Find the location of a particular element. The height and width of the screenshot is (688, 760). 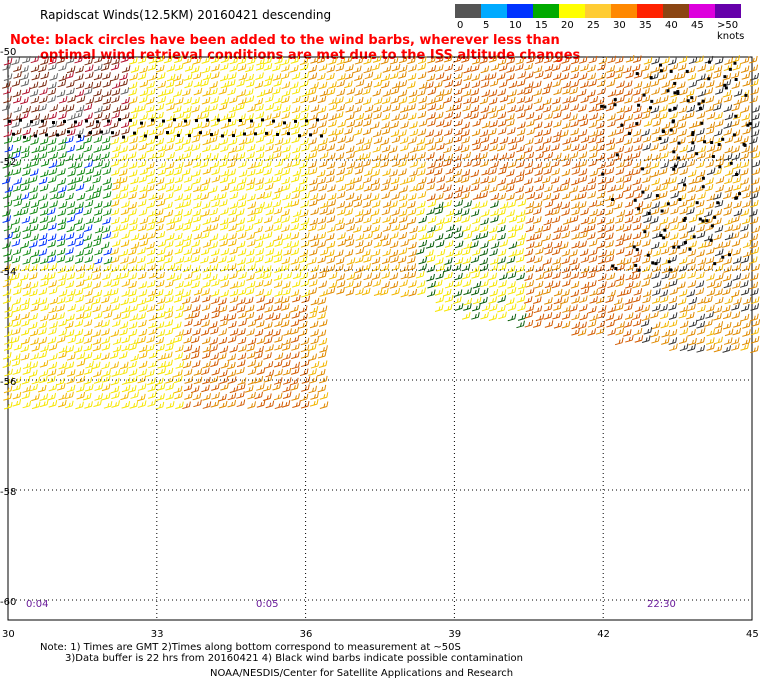

legend-color-box is located at coordinates (624, 11).